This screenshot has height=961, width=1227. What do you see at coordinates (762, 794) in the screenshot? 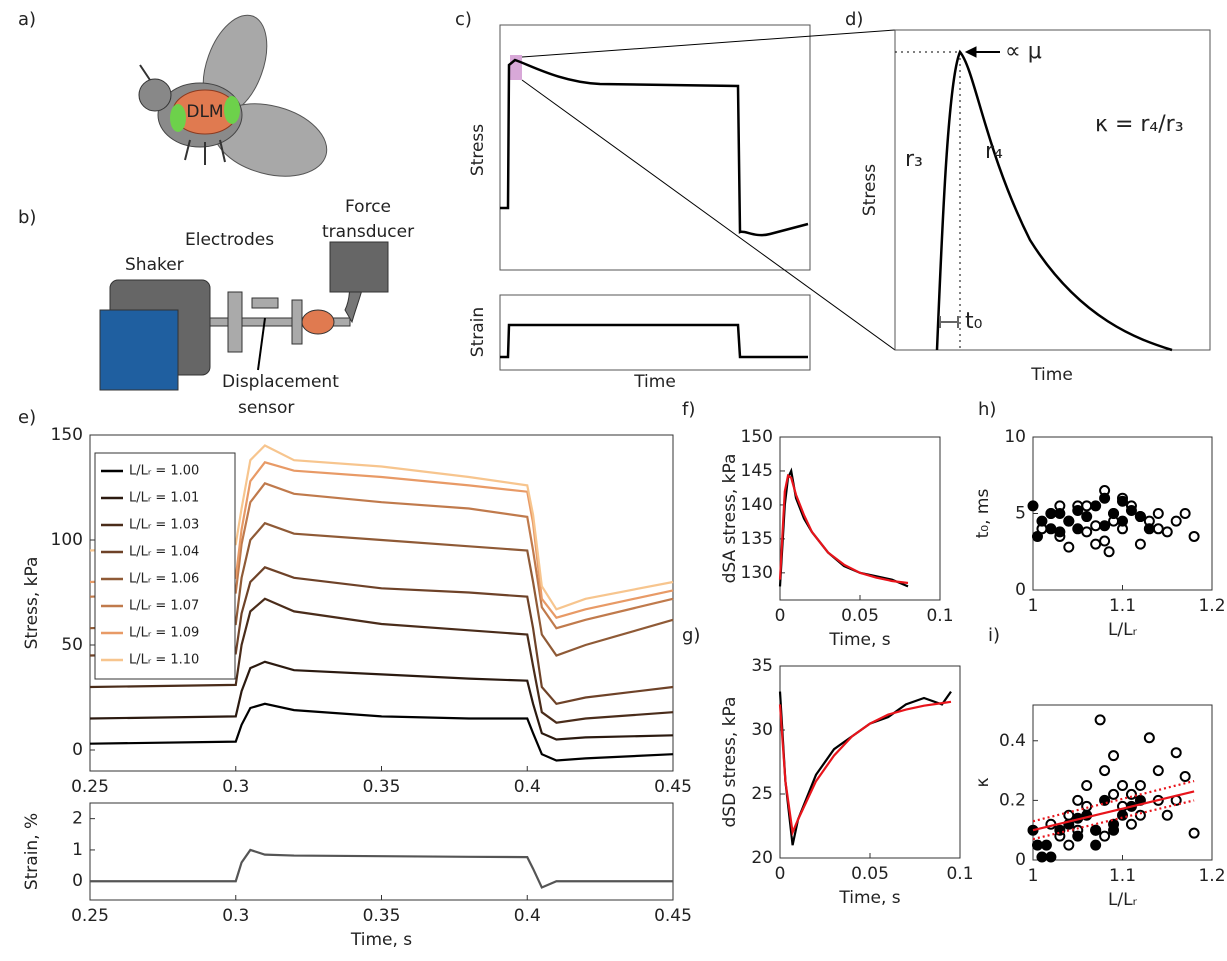
I see `y-tick-label: 25` at bounding box center [762, 794].